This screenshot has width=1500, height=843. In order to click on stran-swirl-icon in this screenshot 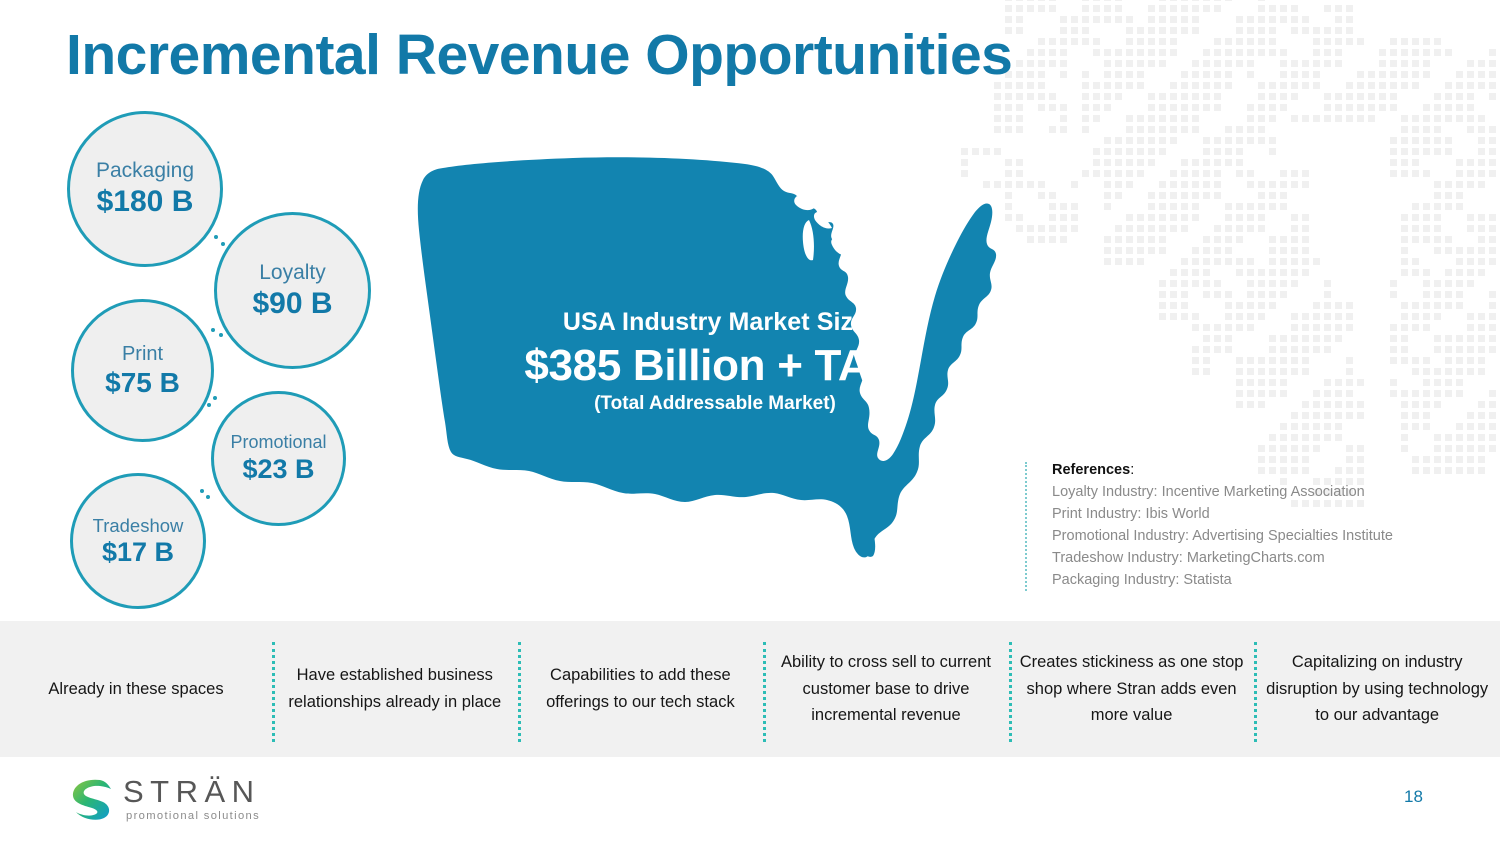, I will do `click(91, 799)`.